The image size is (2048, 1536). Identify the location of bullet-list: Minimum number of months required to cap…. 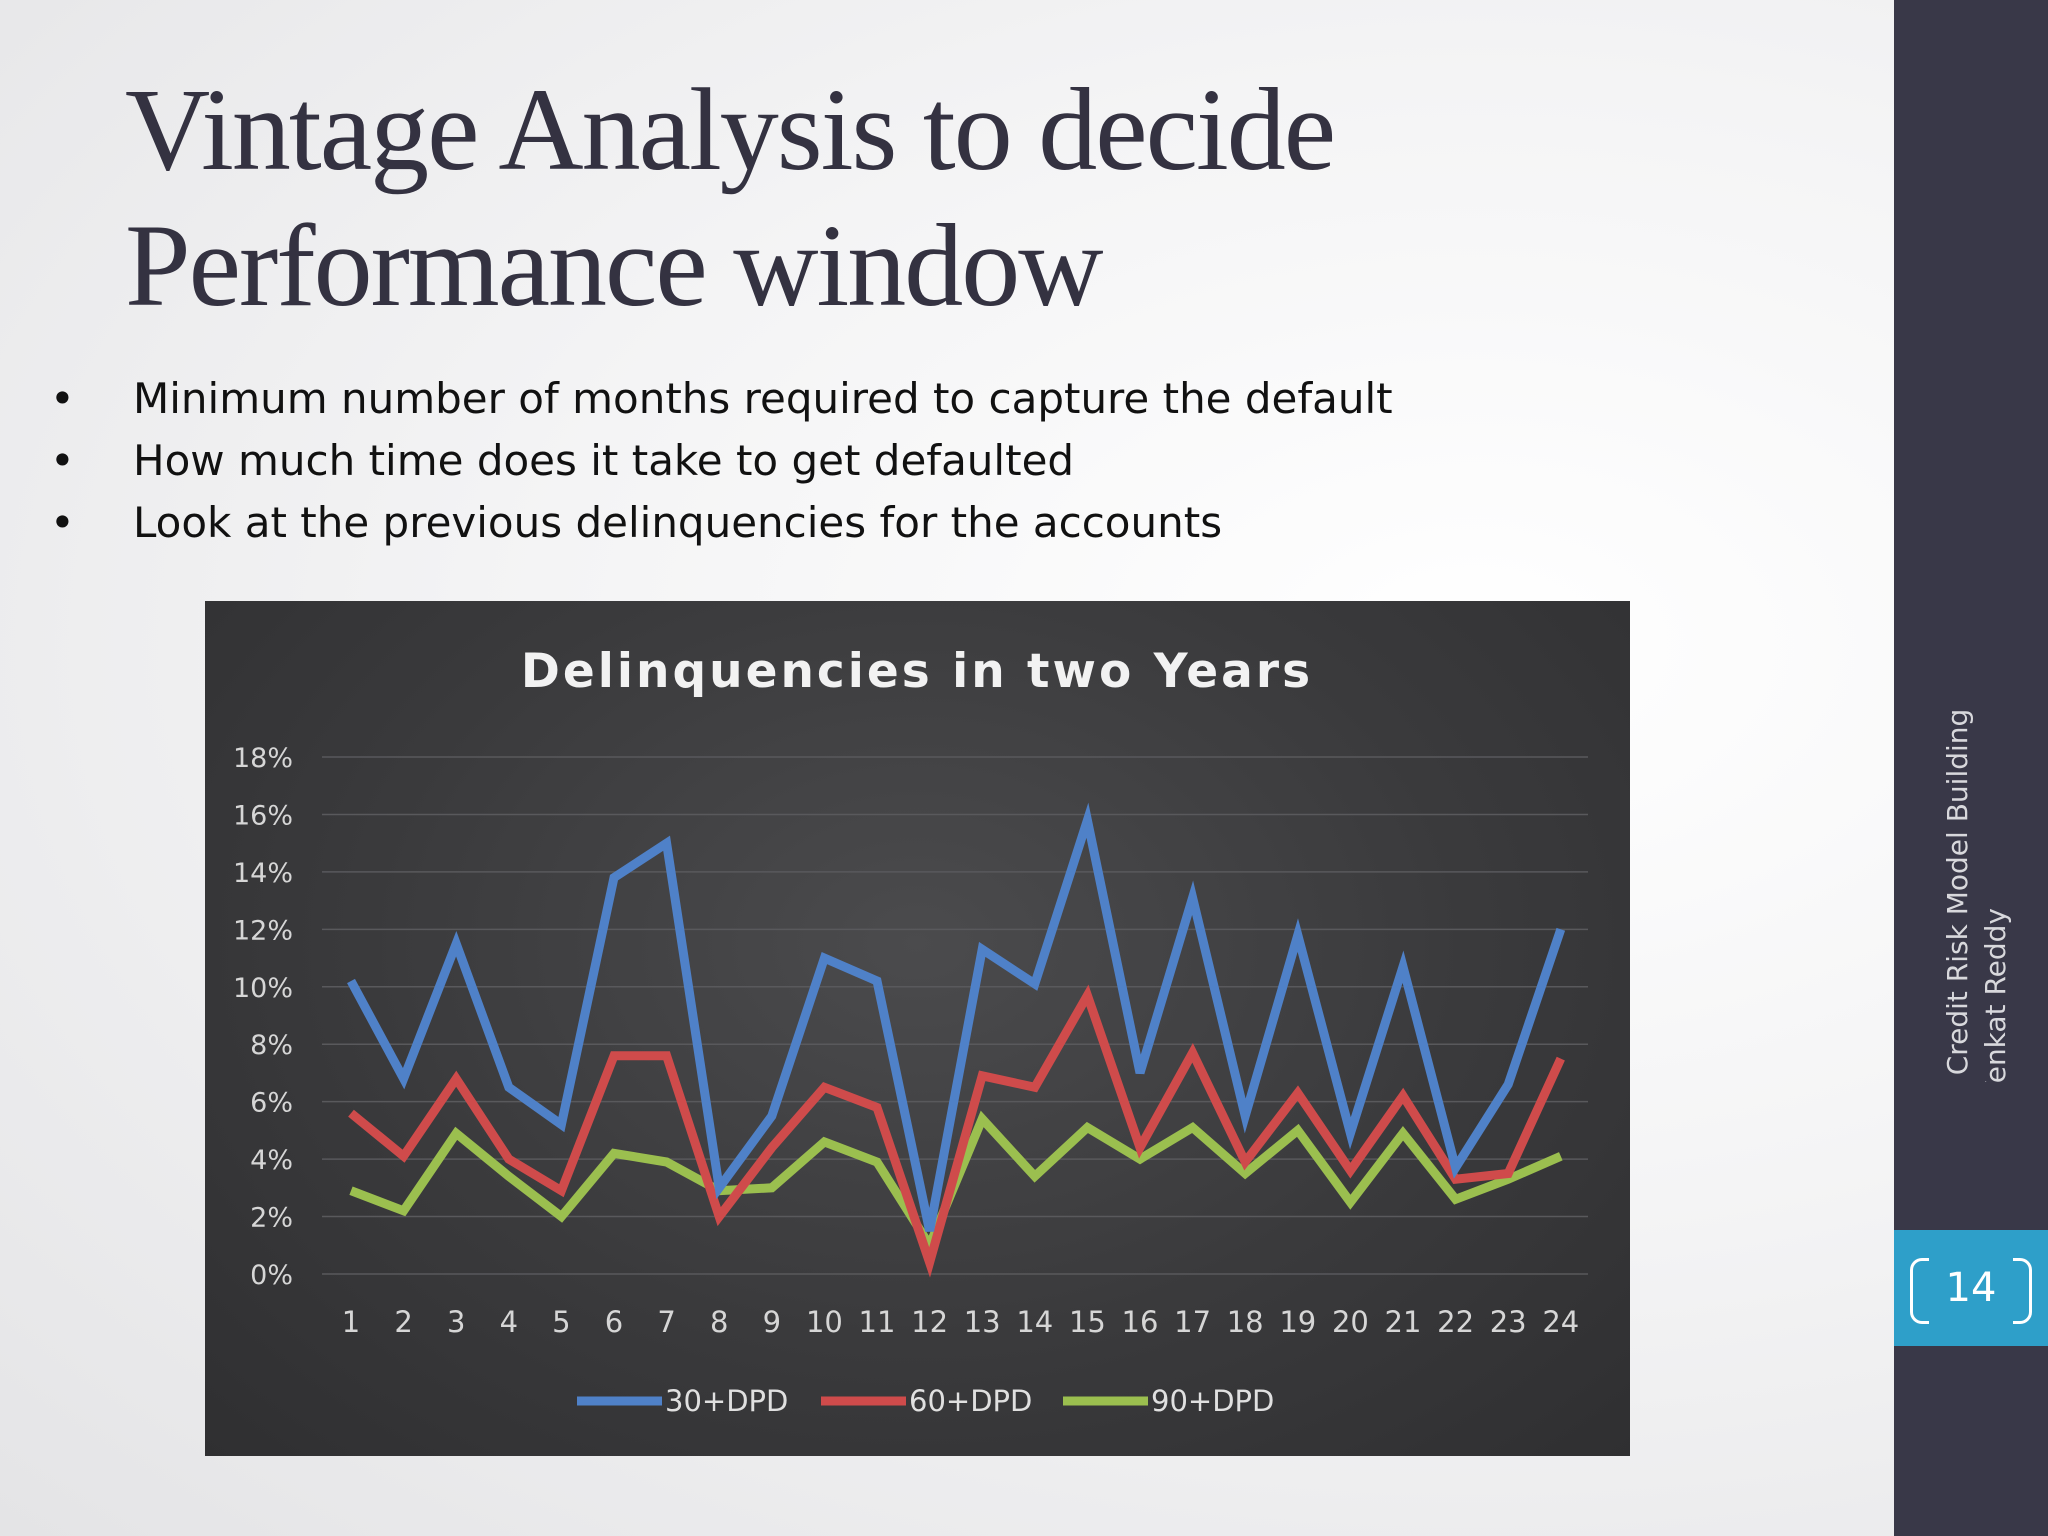
(721, 461).